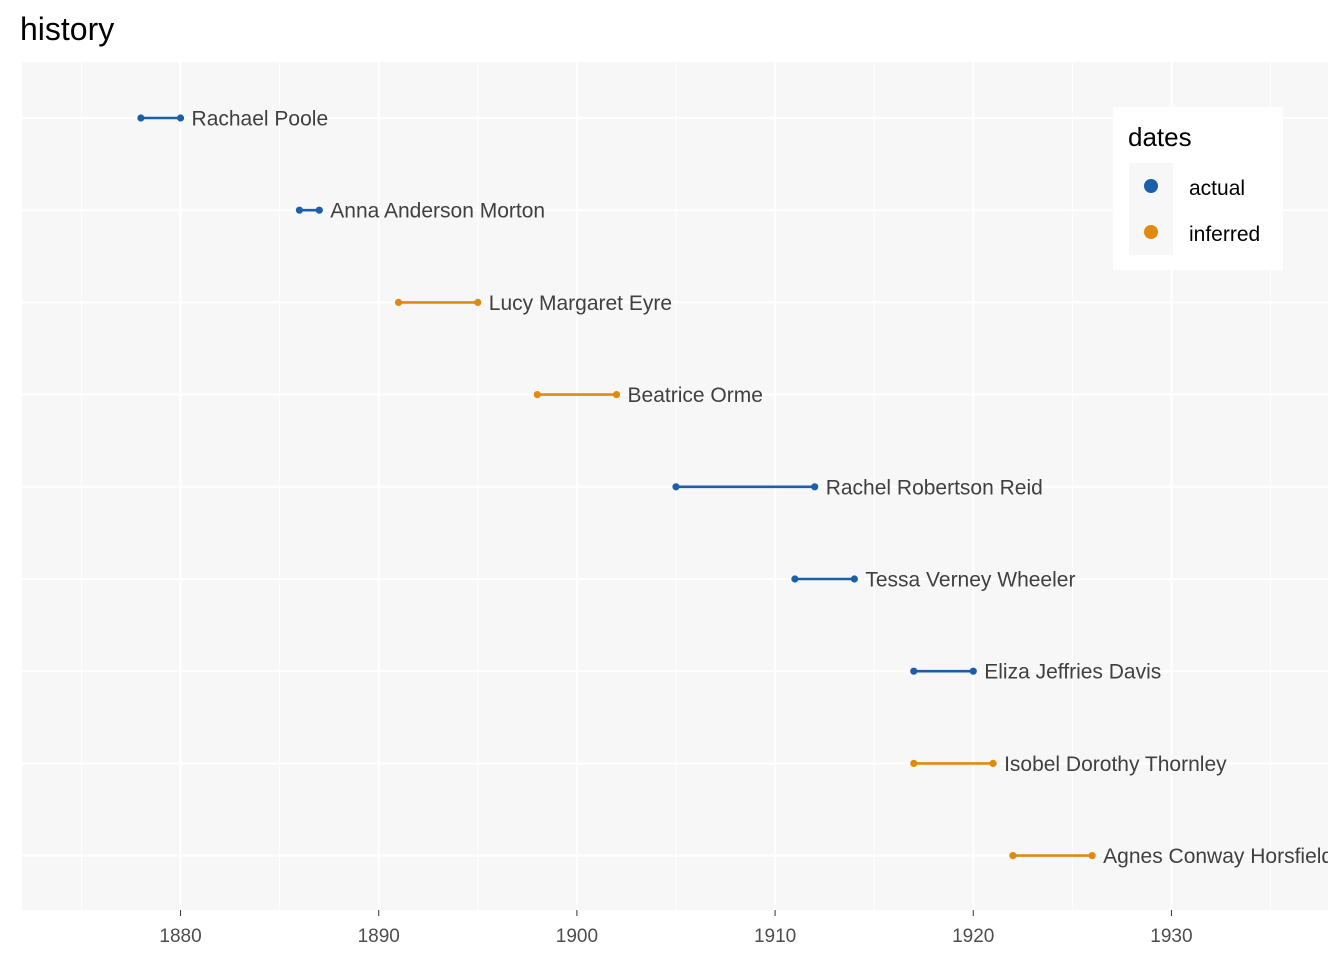 The width and height of the screenshot is (1344, 960). Describe the element at coordinates (180, 936) in the screenshot. I see `x-tick-label: 1880` at that location.